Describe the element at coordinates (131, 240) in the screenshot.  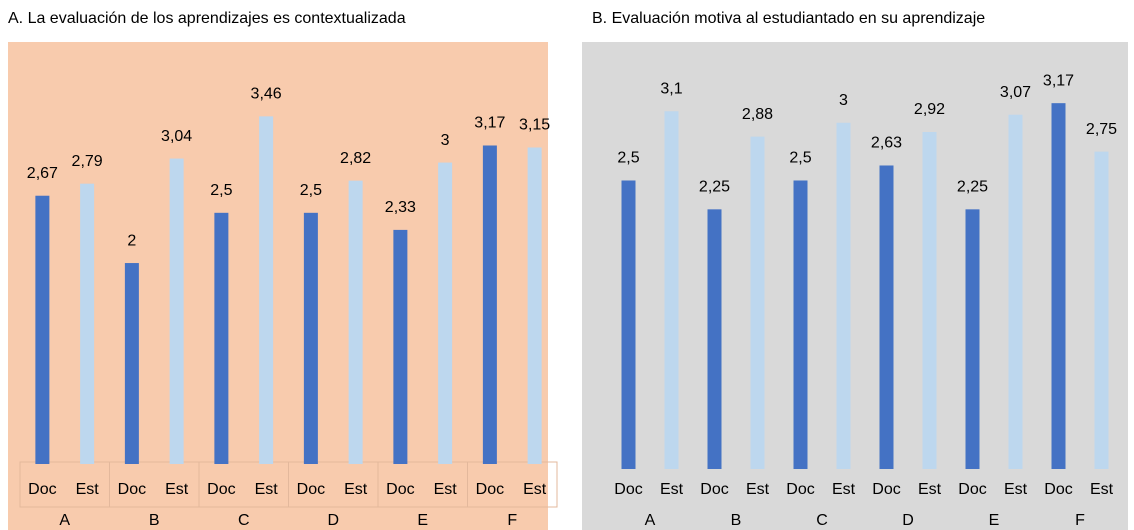
I see `data-label: 2` at that location.